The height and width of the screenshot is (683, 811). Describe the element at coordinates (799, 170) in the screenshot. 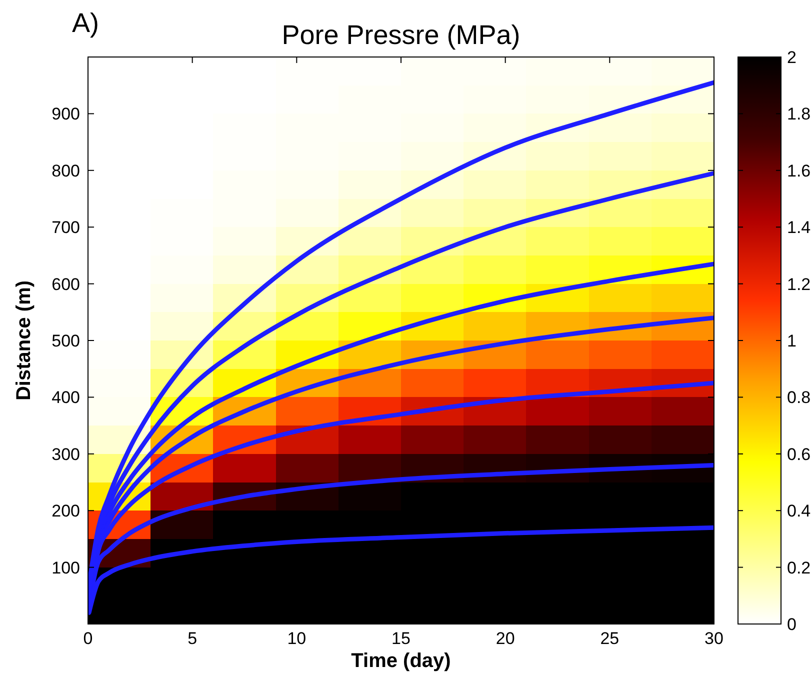

I see `color-bar-label: 1.6` at that location.